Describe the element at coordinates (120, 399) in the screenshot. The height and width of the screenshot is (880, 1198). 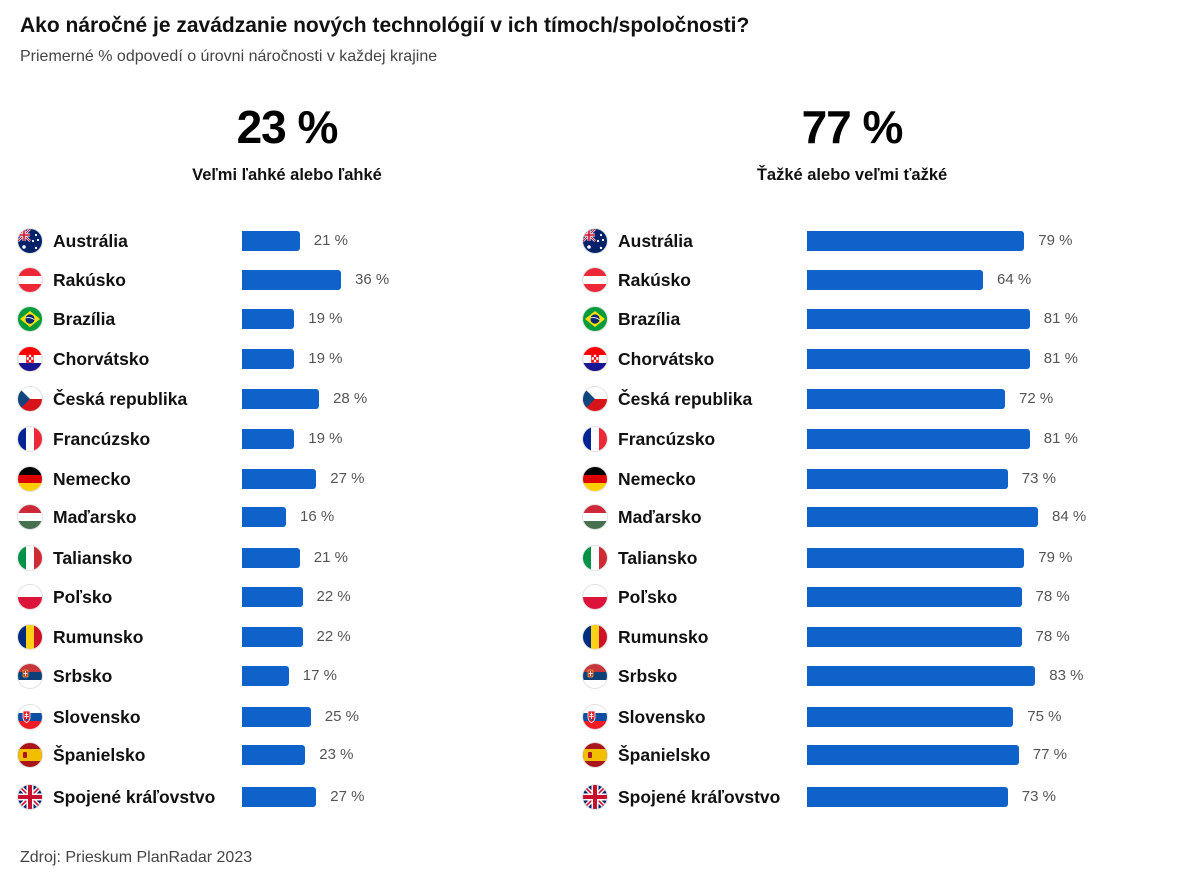
I see `category-label: Česká republika` at that location.